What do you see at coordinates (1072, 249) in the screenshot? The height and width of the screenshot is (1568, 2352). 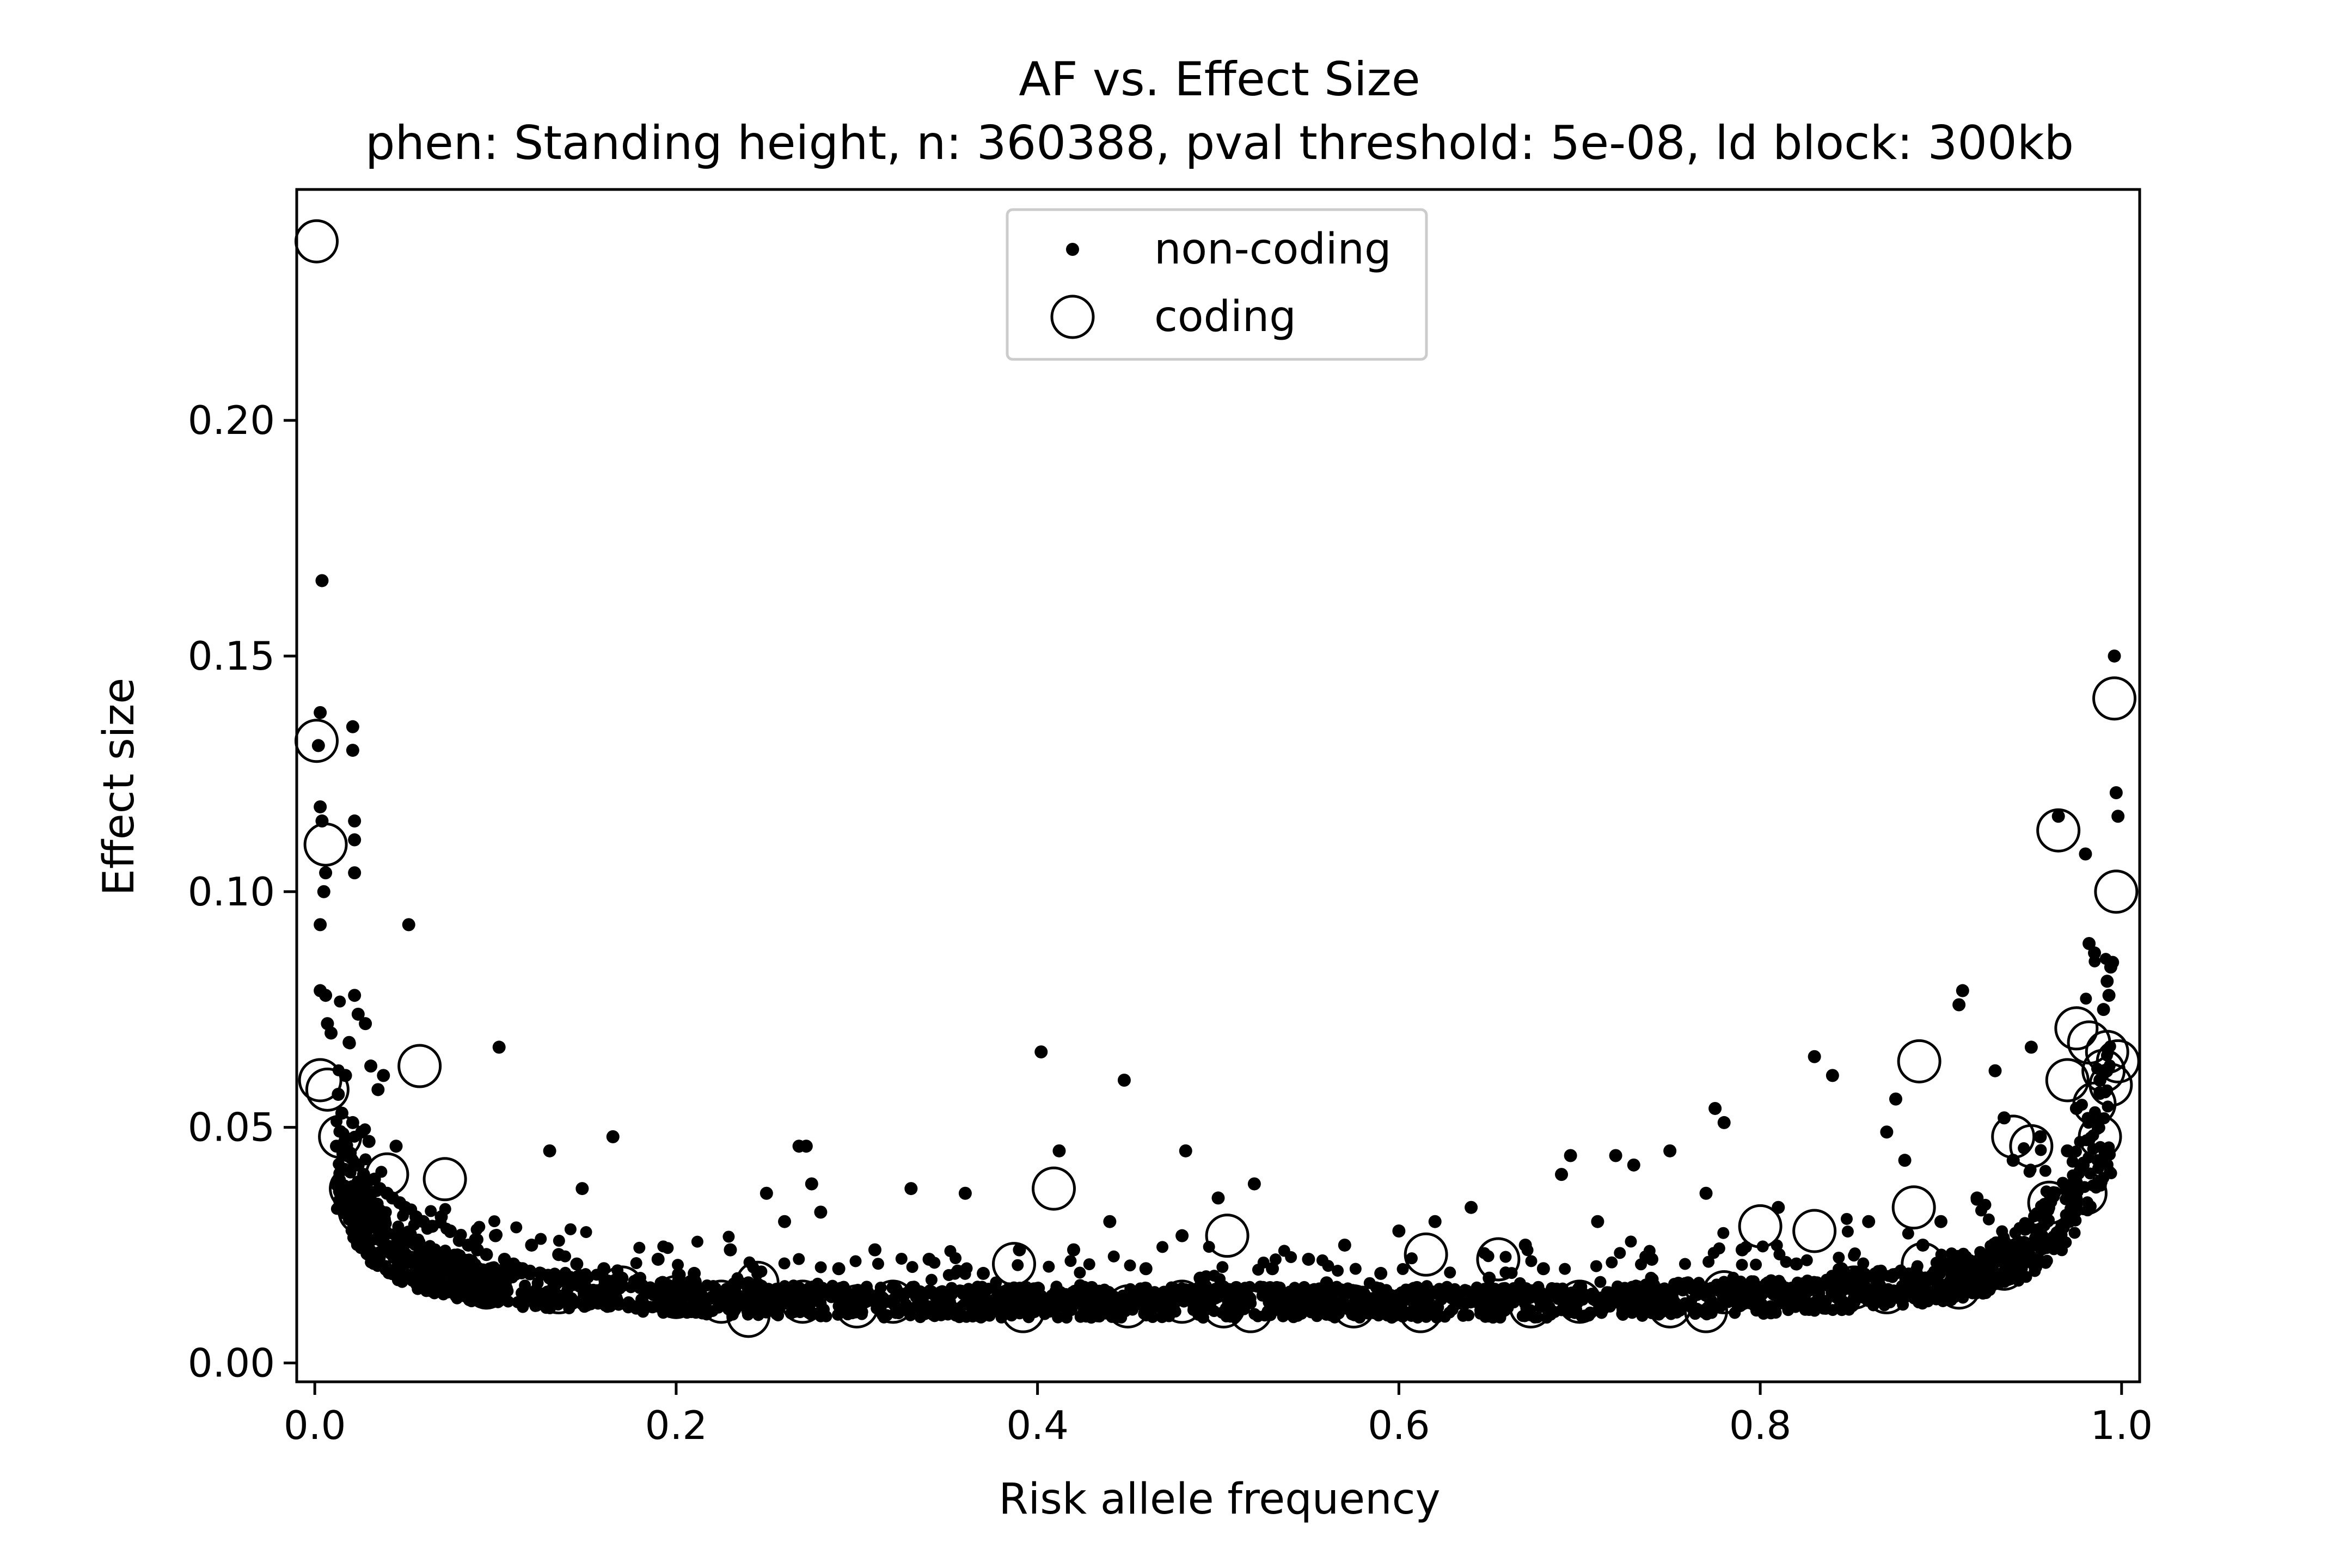 I see `legend-marker-non-coding` at bounding box center [1072, 249].